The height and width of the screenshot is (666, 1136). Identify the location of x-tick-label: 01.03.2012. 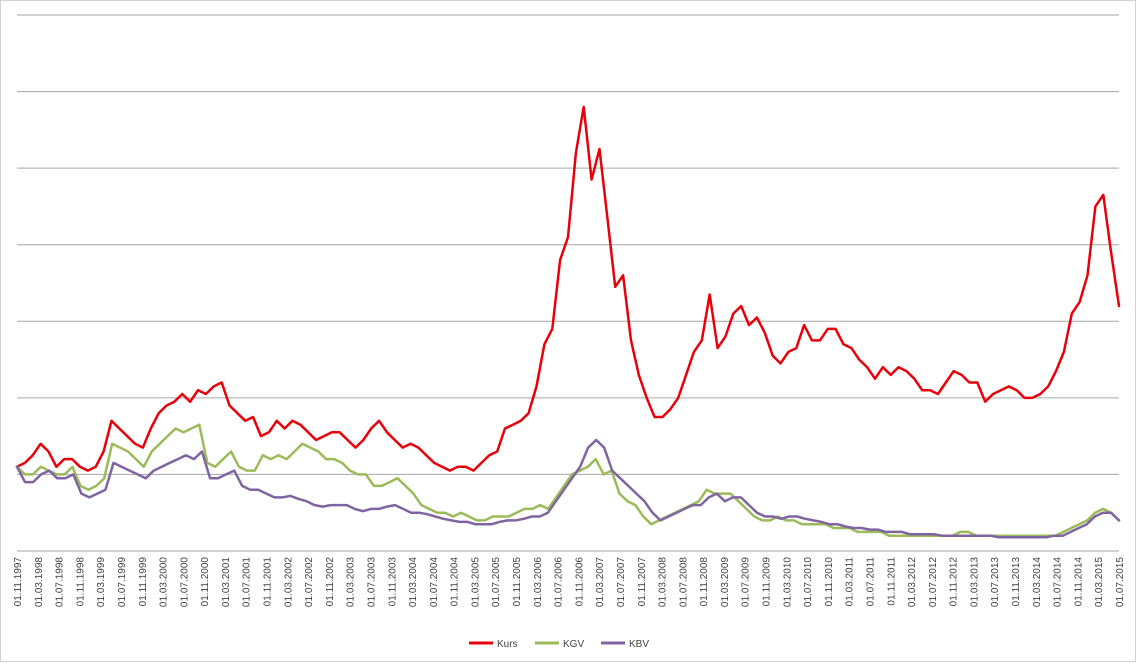
(912, 582).